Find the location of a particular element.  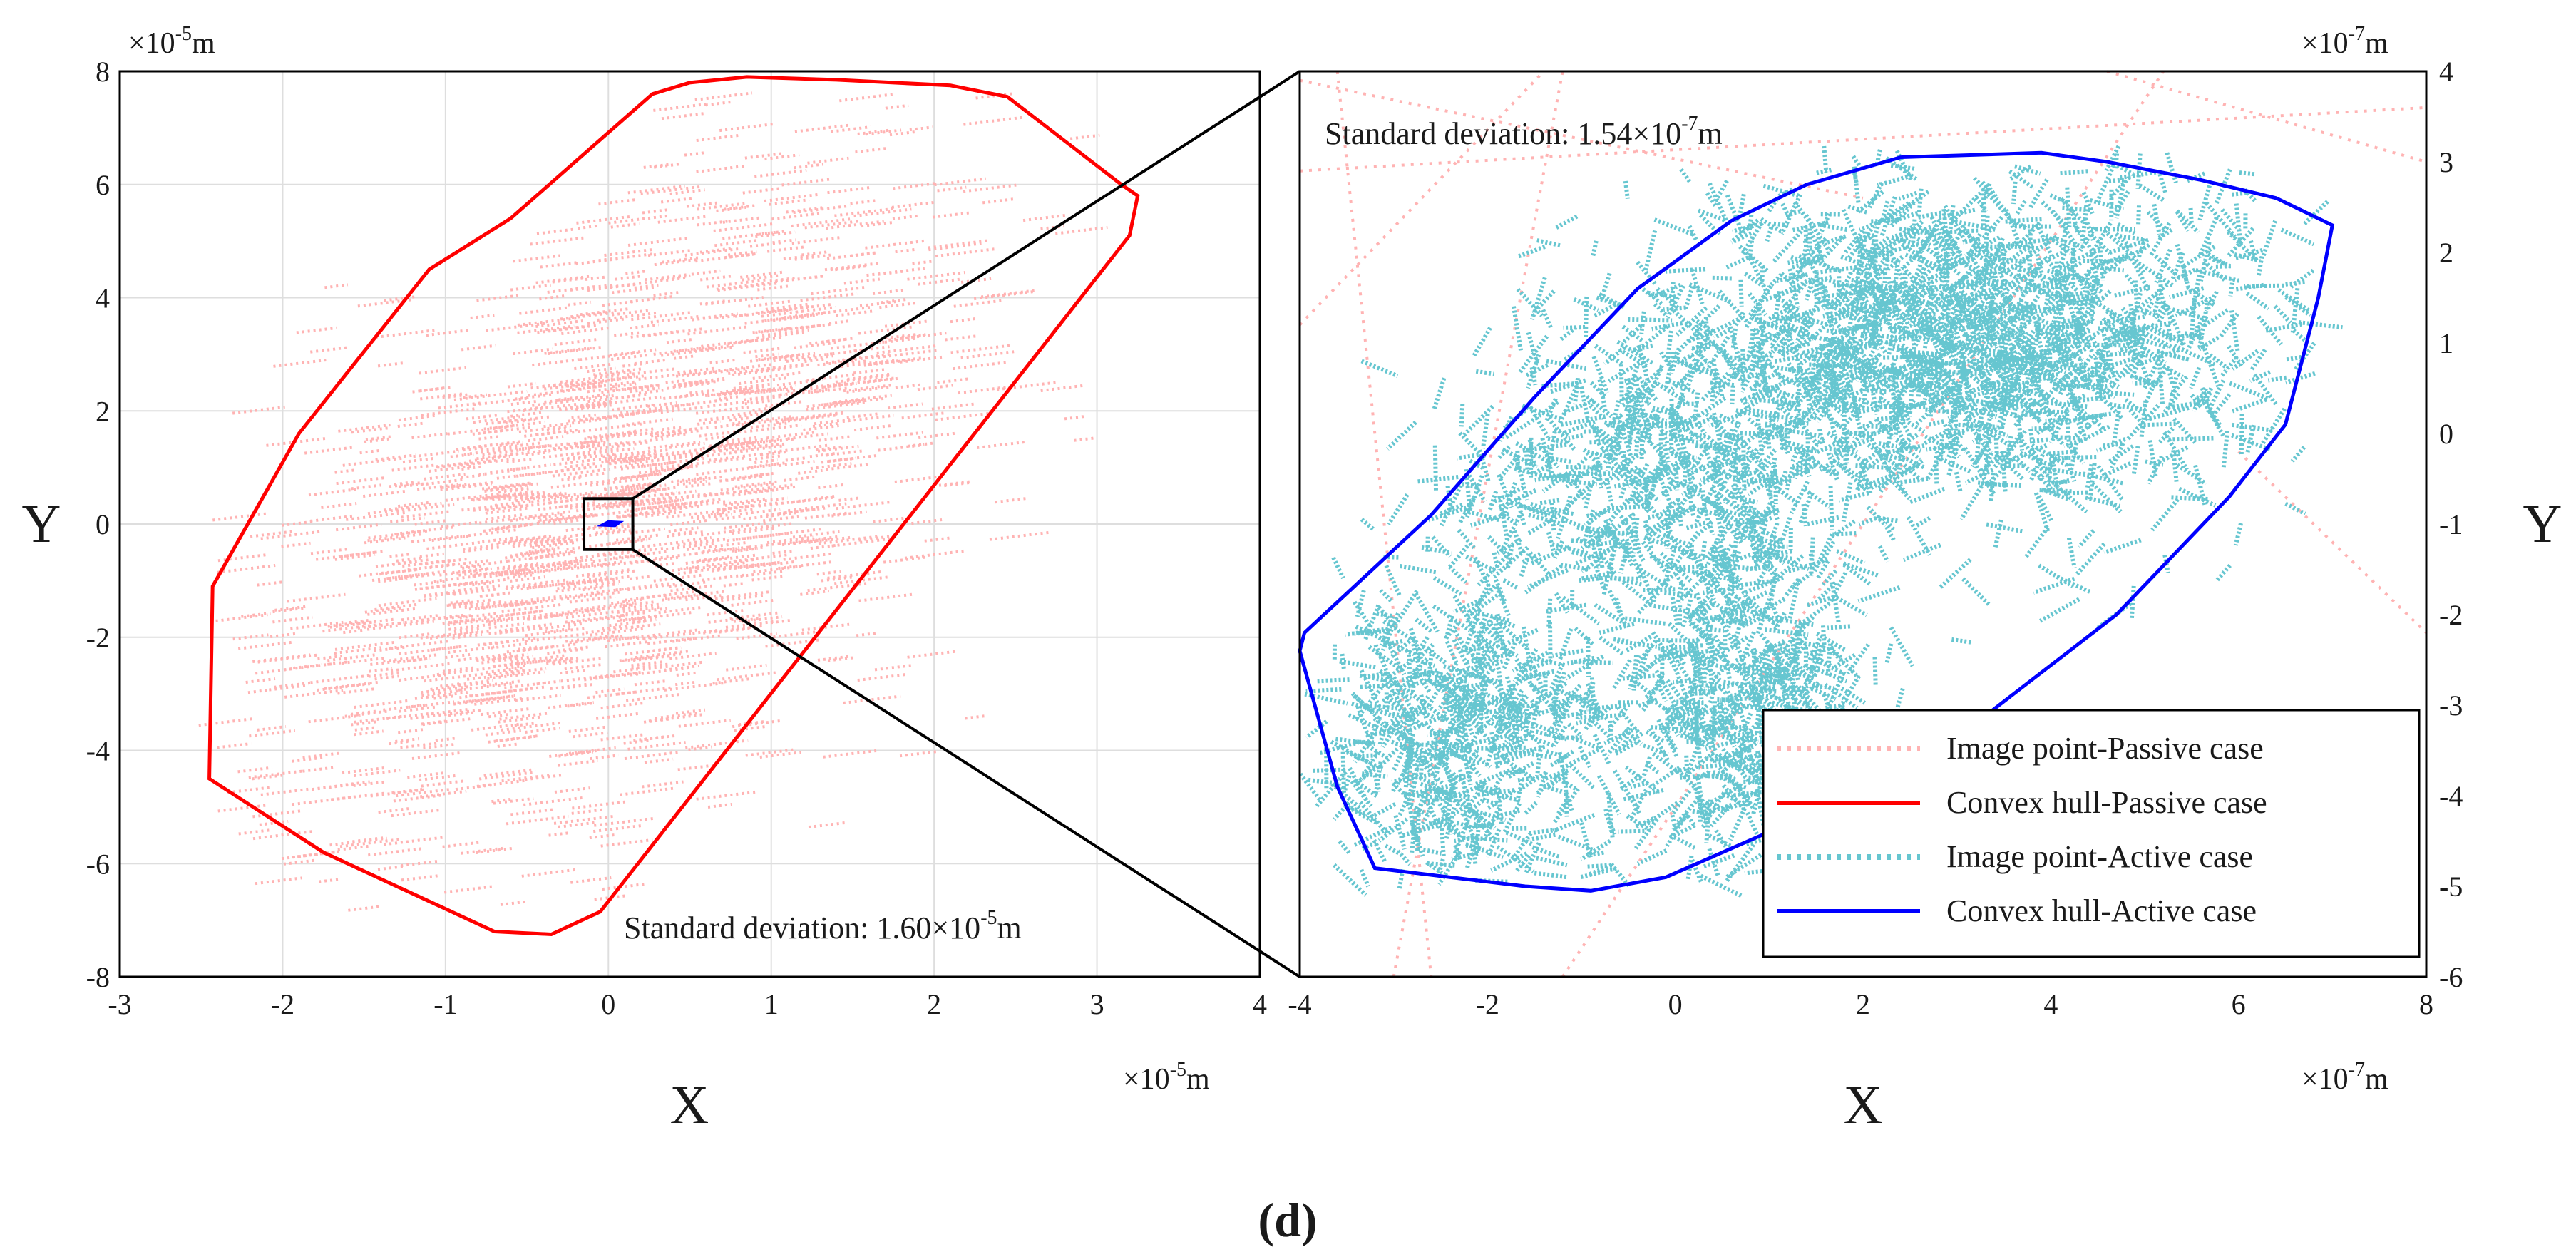

y-tick-label: 3 is located at coordinates (2446, 162).